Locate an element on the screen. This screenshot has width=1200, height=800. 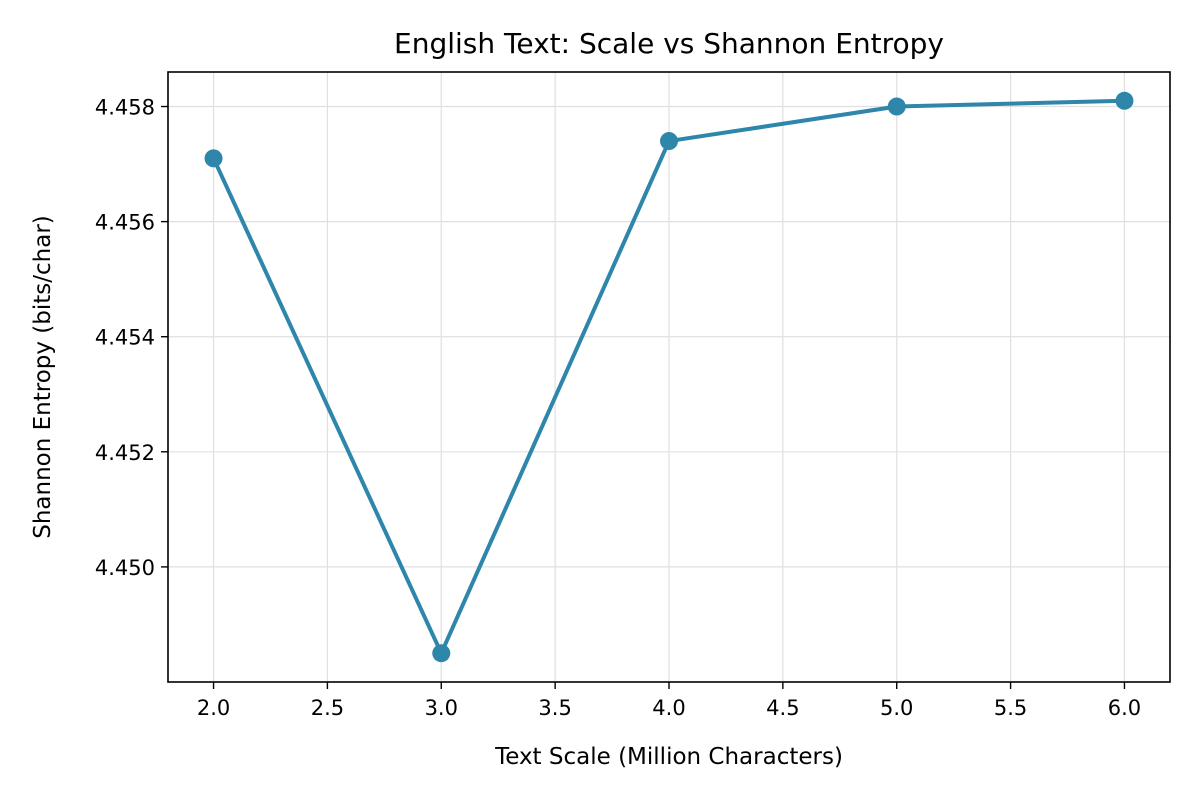
x-tick-label: 5.5 is located at coordinates (1010, 708).